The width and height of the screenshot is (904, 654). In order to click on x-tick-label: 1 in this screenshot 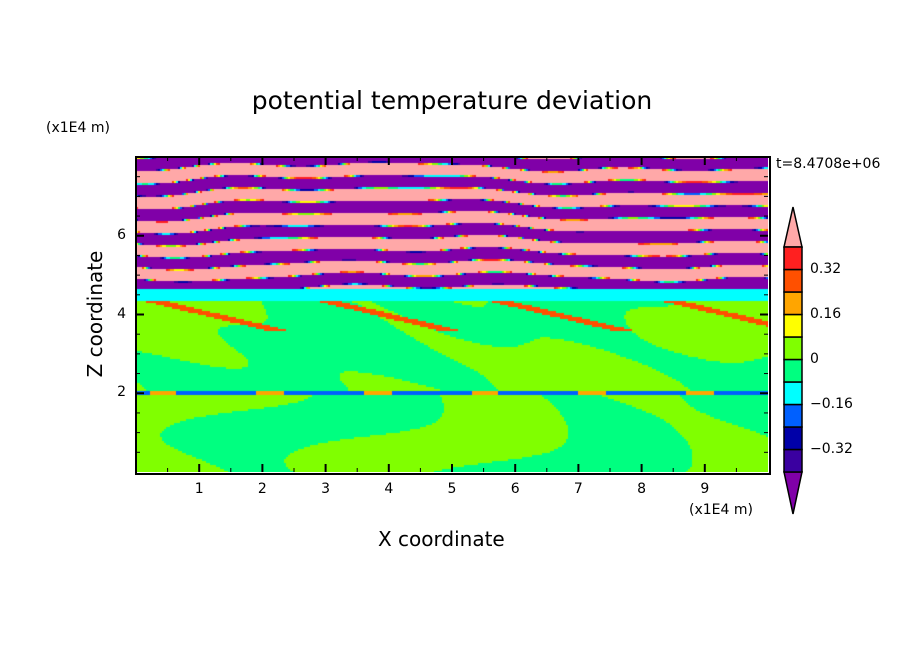, I will do `click(199, 489)`.